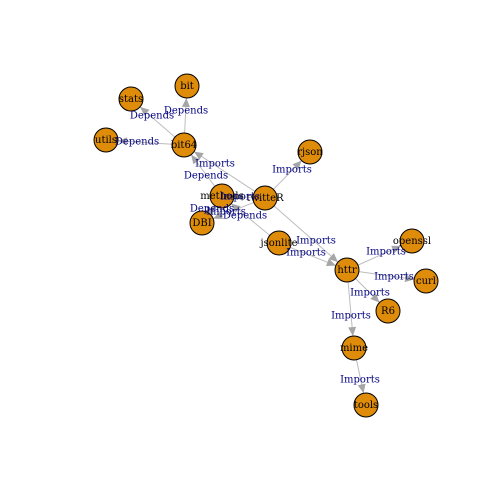 The height and width of the screenshot is (504, 504). Describe the element at coordinates (226, 212) in the screenshot. I see `edge-label-twitteR-DBI: Imports` at that location.